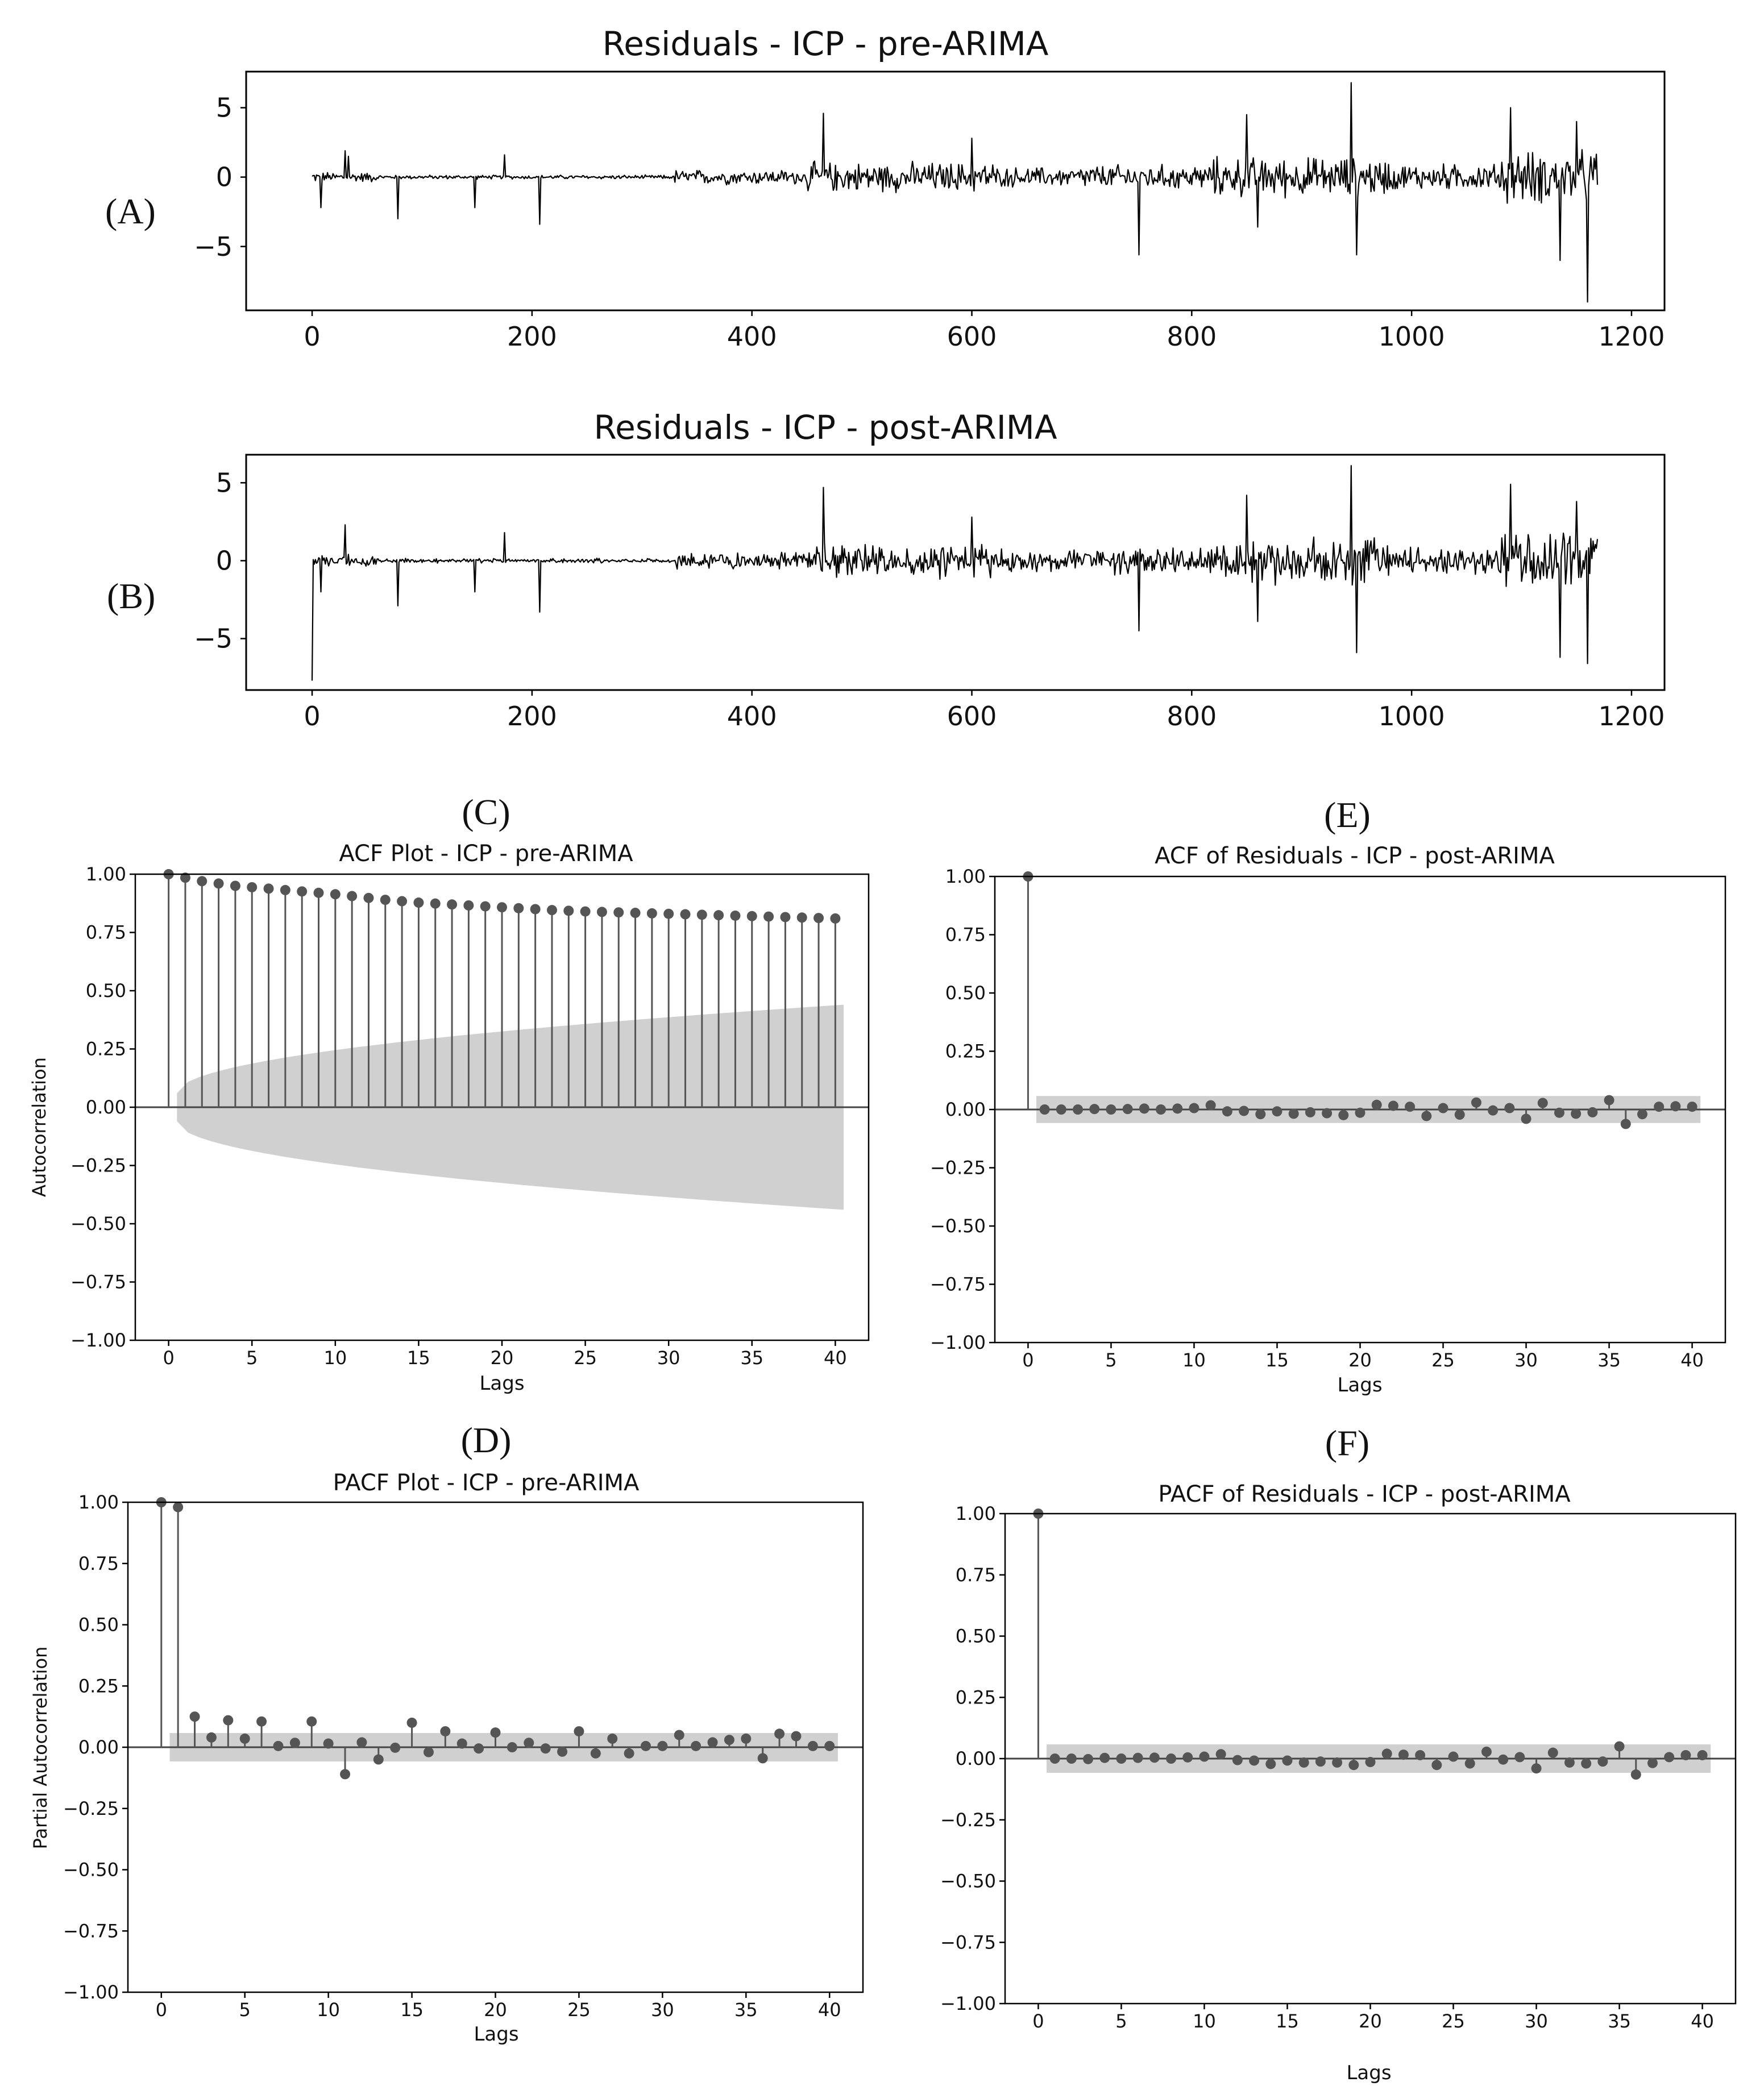 The width and height of the screenshot is (1764, 2086). I want to click on y-tick-label: 0.00, so click(106, 1107).